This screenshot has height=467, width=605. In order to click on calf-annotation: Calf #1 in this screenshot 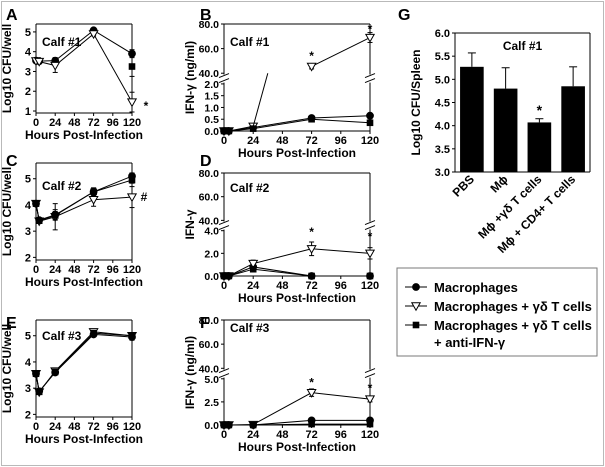, I will do `click(250, 42)`.